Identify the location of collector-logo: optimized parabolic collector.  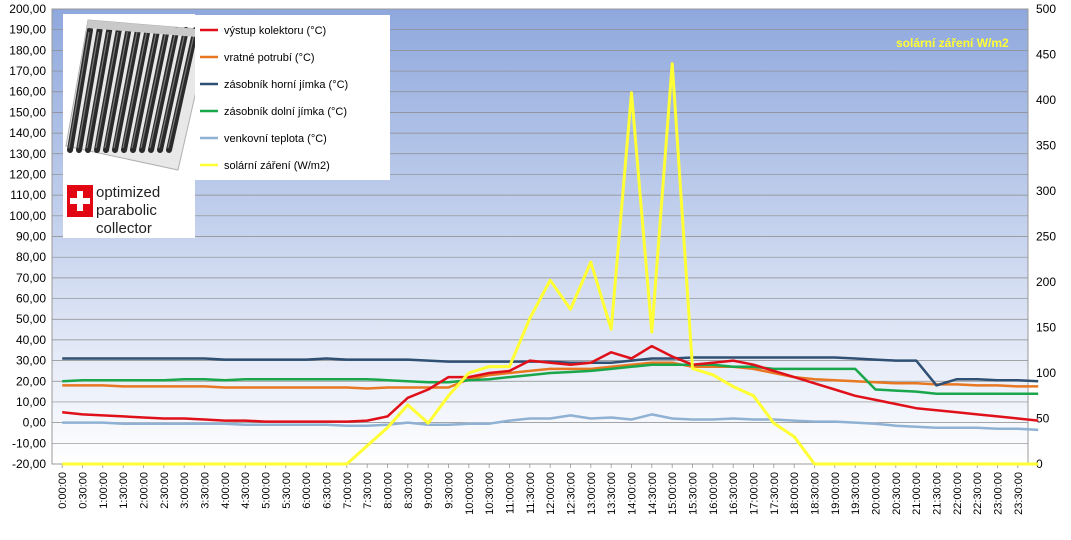
(137, 126).